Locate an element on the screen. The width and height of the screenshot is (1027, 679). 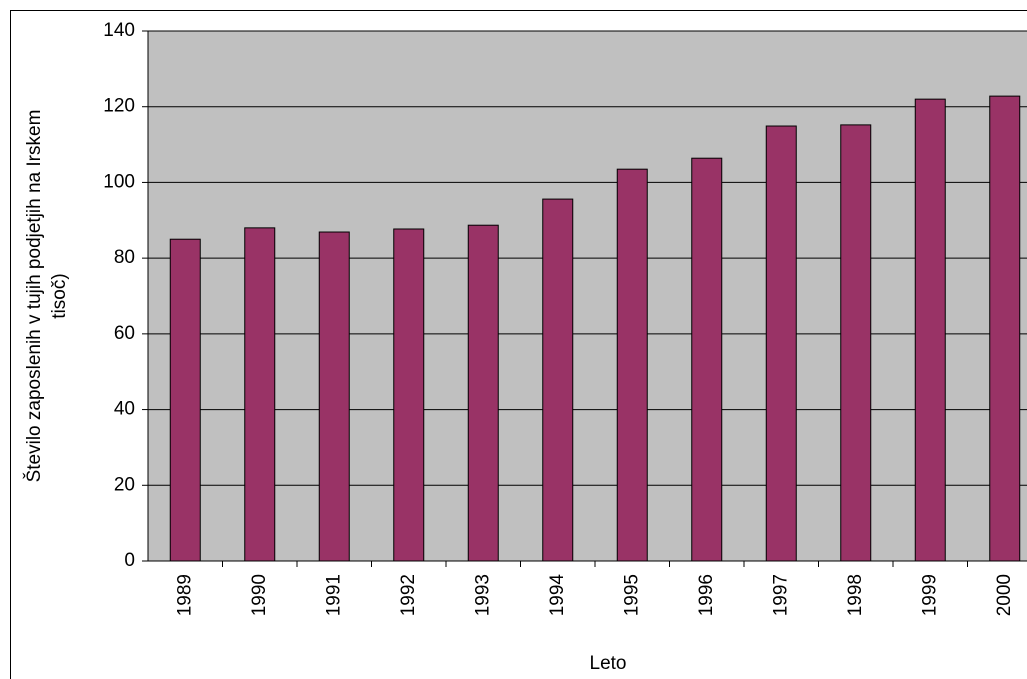
y-tick-label: 0 is located at coordinates (129, 560).